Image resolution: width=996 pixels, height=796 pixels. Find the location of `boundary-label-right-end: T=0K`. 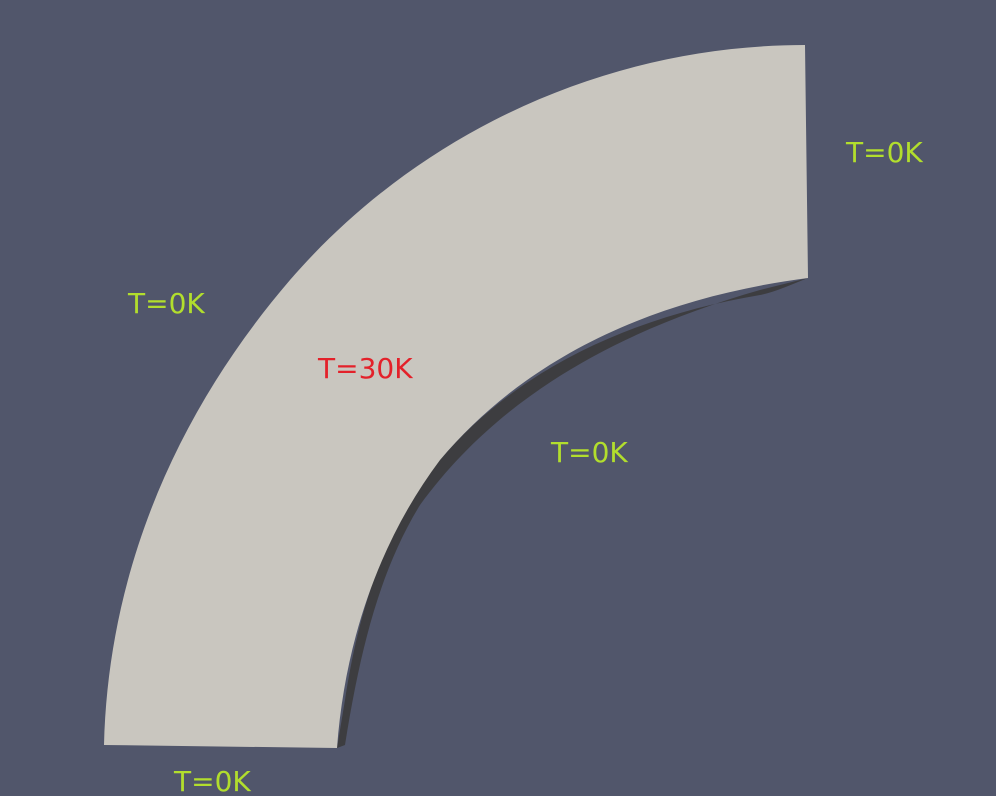

boundary-label-right-end: T=0K is located at coordinates (884, 152).